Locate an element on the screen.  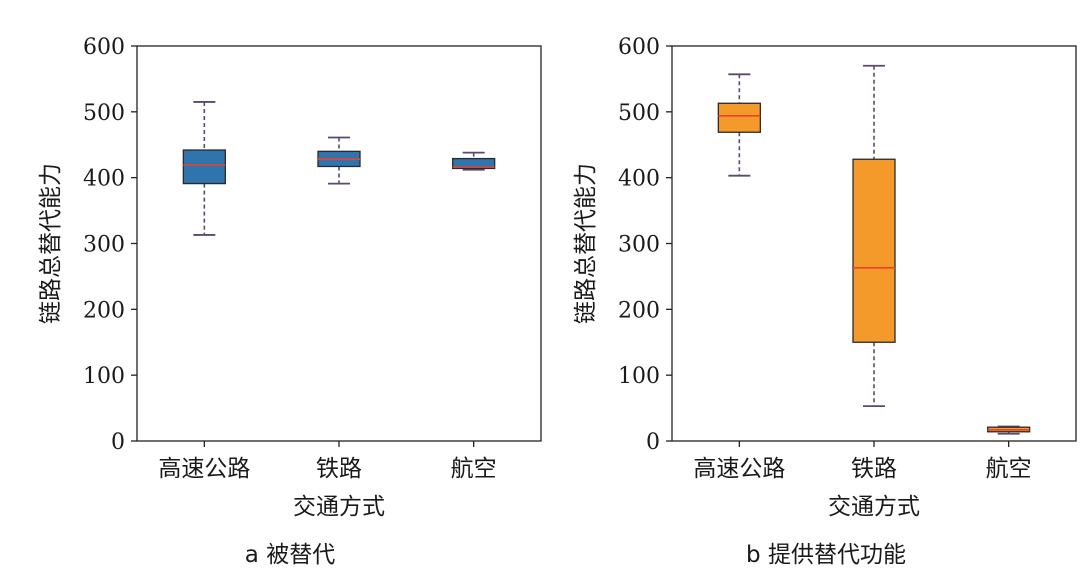
panel-caption: a 被替代 is located at coordinates (290, 555).